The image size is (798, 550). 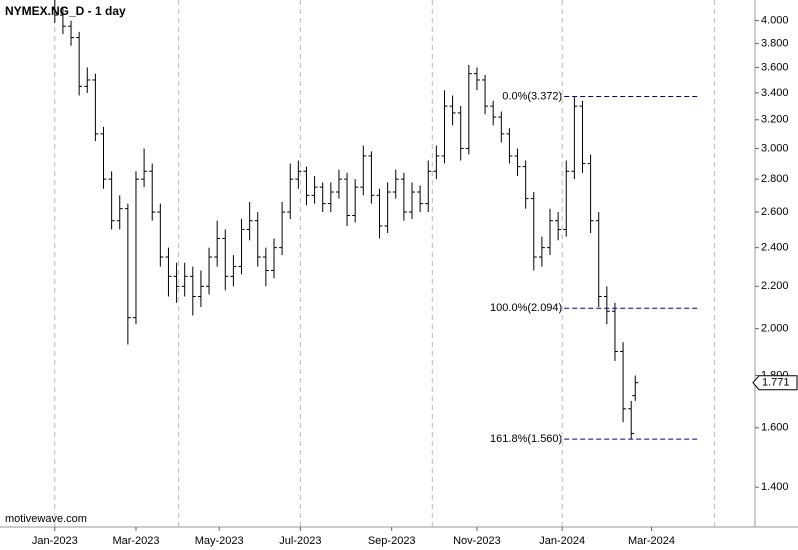 What do you see at coordinates (775, 93) in the screenshot?
I see `y-tick-label: 3.400` at bounding box center [775, 93].